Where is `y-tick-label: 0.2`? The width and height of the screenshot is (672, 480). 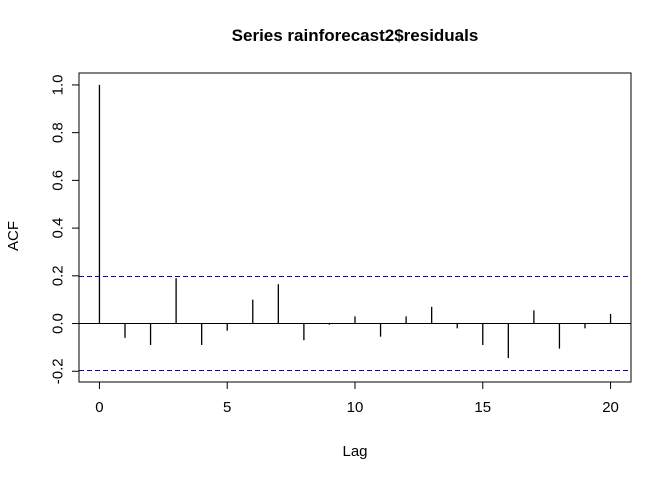 y-tick-label: 0.2 is located at coordinates (58, 275).